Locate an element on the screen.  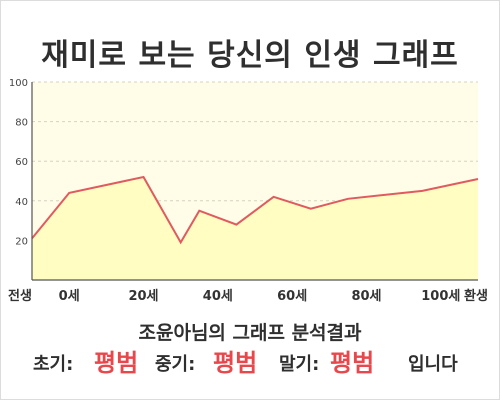
x-tick-label: 환생 is located at coordinates (476, 296).